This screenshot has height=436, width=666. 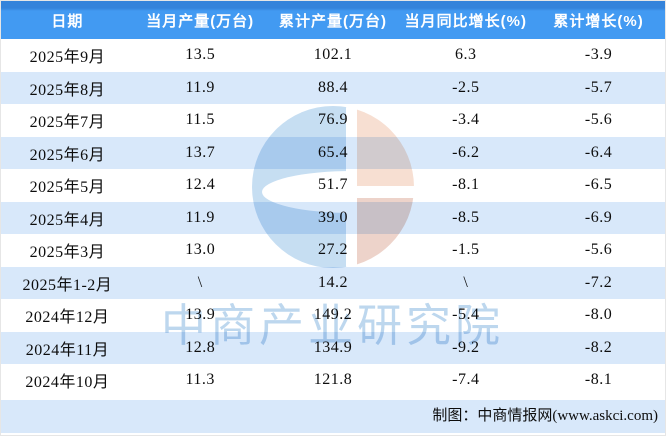 I want to click on table-cell: -2.5, so click(x=466, y=87).